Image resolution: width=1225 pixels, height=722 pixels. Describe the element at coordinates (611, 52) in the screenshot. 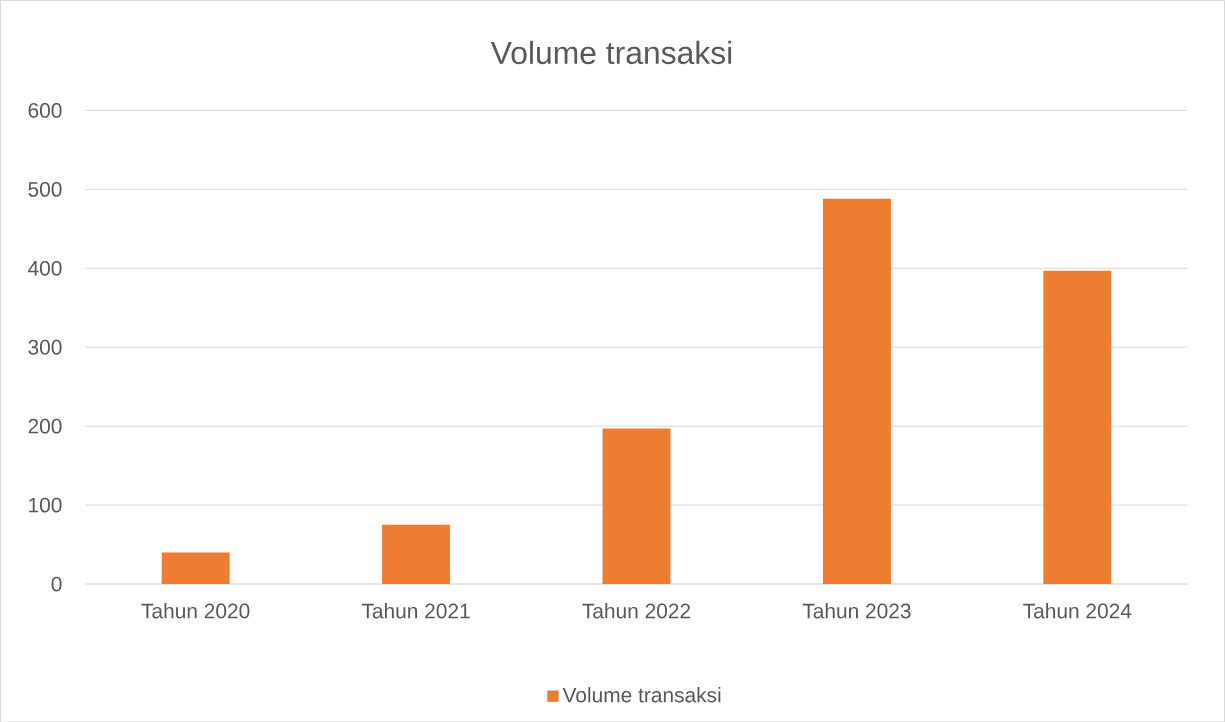

I see `chart-title: Volume transaksi` at that location.